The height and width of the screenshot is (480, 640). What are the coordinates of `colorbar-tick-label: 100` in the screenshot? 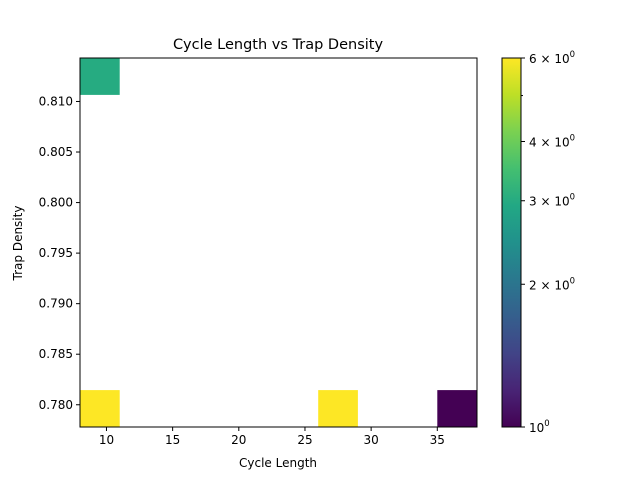 It's located at (539, 427).